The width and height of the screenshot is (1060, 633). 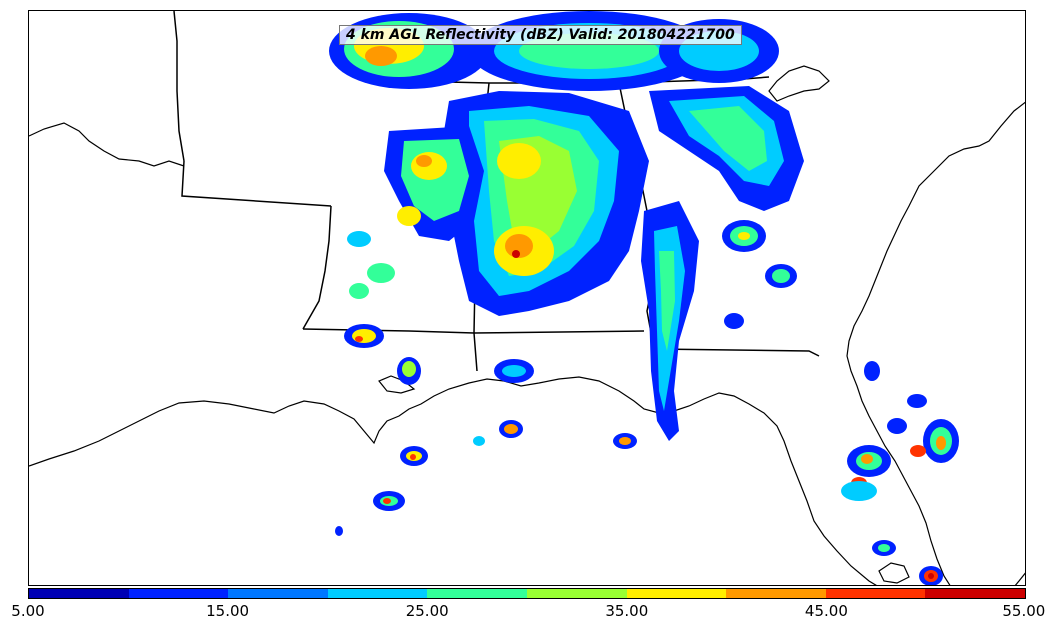 What do you see at coordinates (1024, 611) in the screenshot?
I see `colorbar-tick-label: 55.00` at bounding box center [1024, 611].